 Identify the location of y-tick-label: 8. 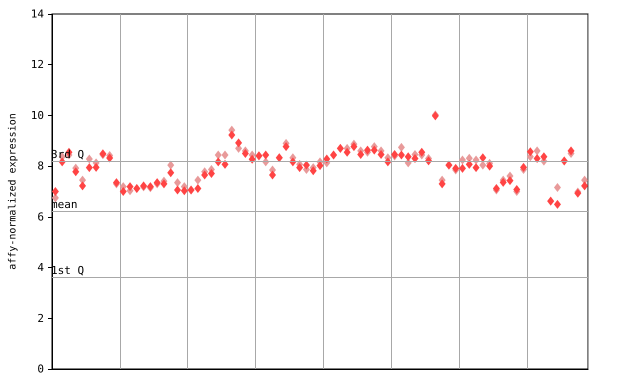
(40, 166).